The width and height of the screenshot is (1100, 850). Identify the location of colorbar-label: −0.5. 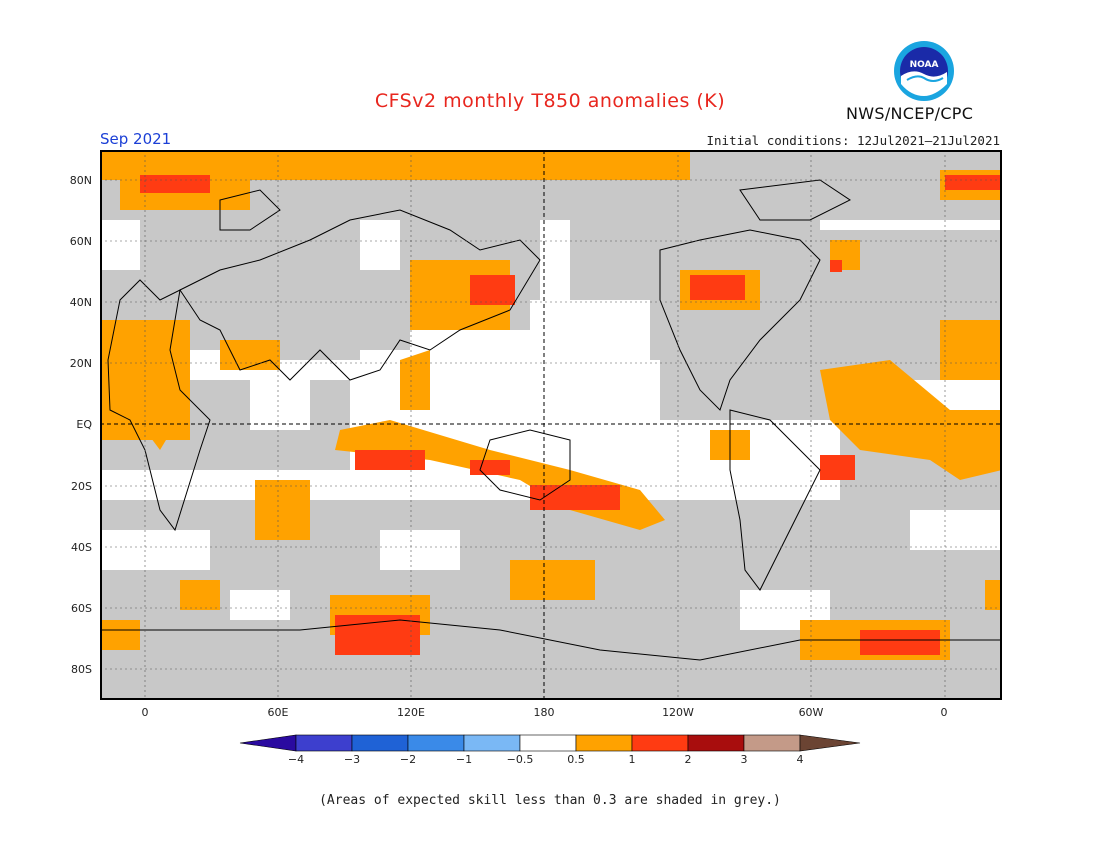
(520, 759).